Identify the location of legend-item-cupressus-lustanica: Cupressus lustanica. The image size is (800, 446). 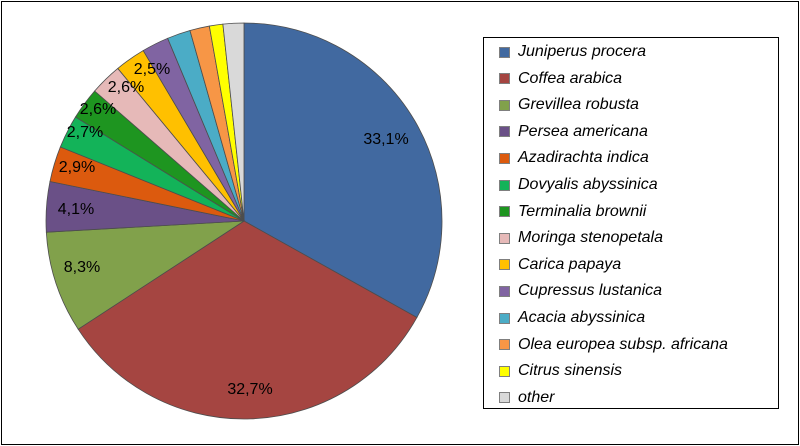
(580, 291).